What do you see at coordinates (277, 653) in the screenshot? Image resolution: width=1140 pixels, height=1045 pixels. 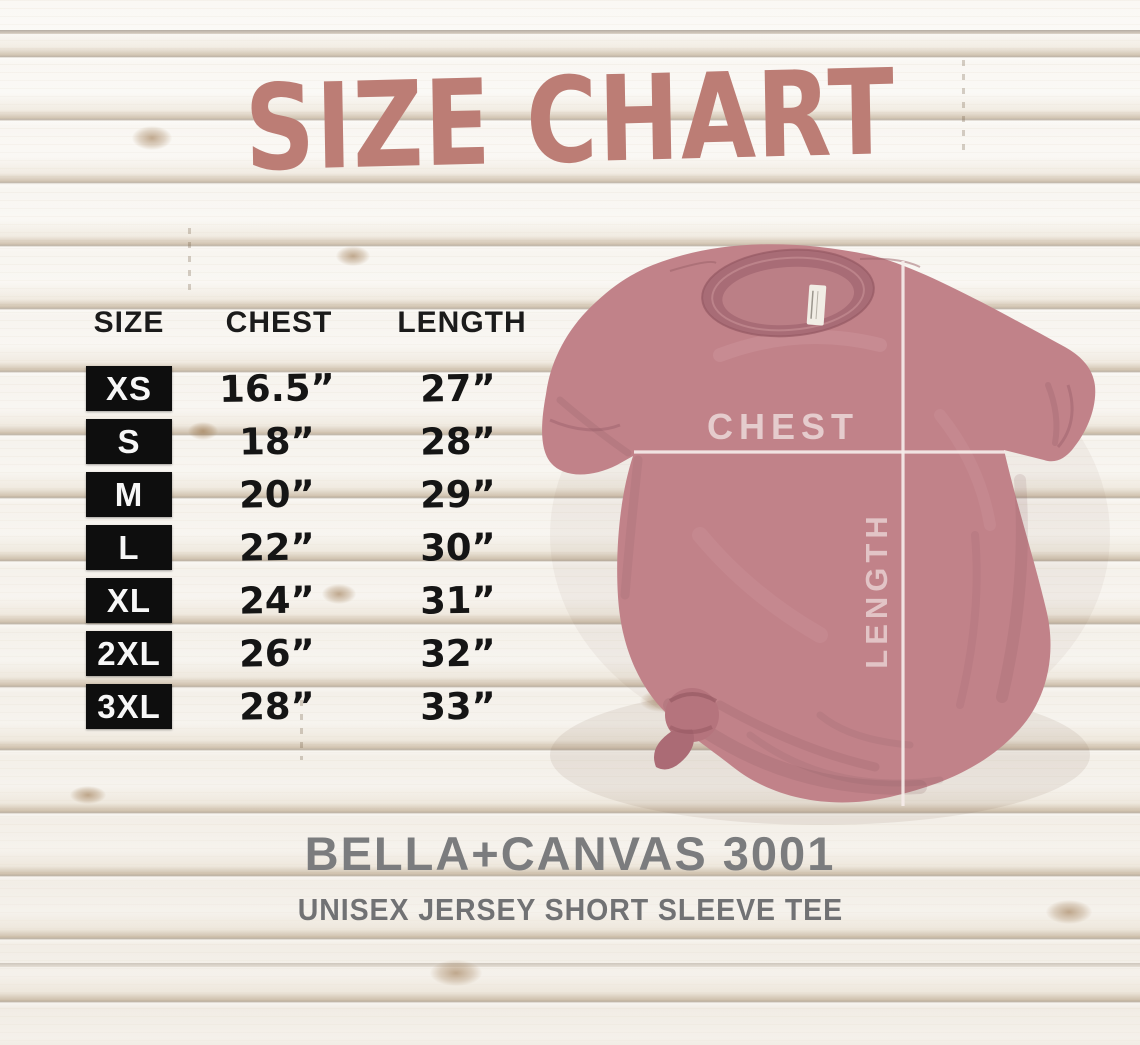 I see `chest-value: 26”` at bounding box center [277, 653].